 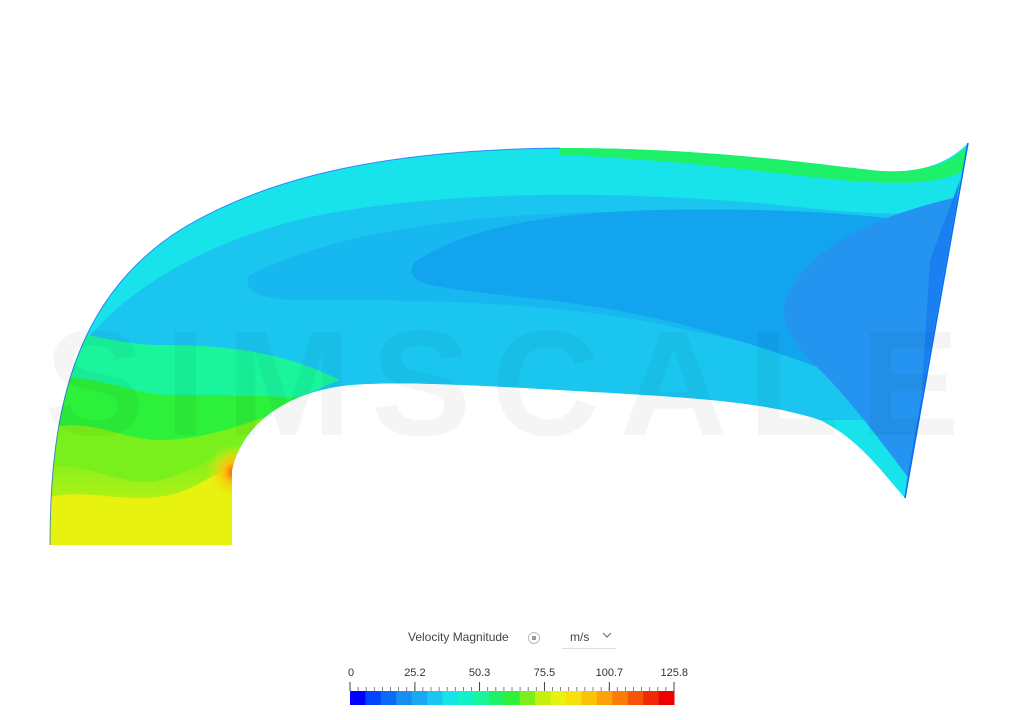 I want to click on colorbar: 0 25.2 50.3 75.5 100.7 125.8, so click(x=518, y=686).